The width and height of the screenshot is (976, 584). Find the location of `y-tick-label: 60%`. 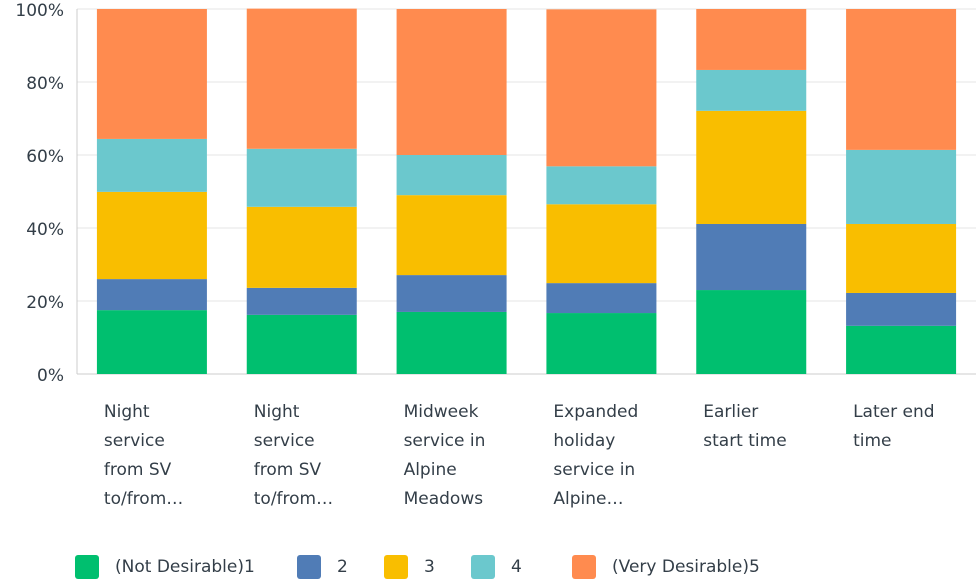

y-tick-label: 60% is located at coordinates (45, 157).